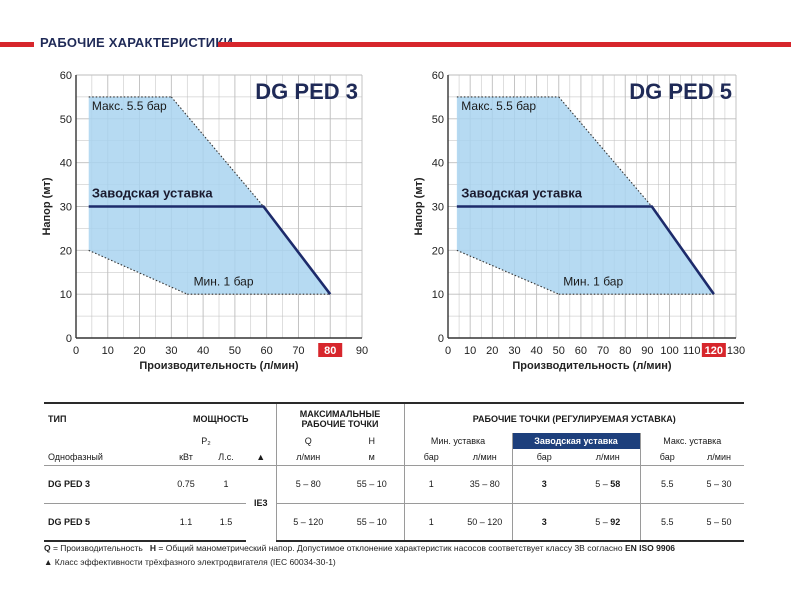 The width and height of the screenshot is (791, 616). What do you see at coordinates (186, 522) in the screenshot?
I see `cell-kw: 1.1` at bounding box center [186, 522].